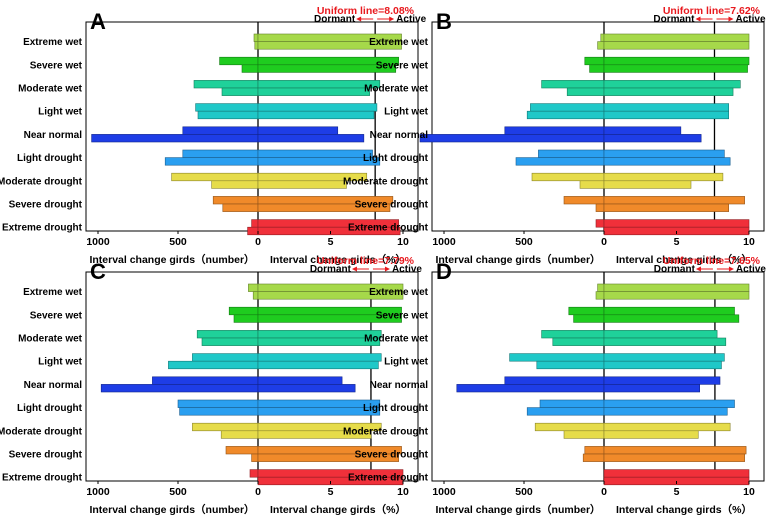  Describe the element at coordinates (396, 339) in the screenshot. I see `category-label: Moderate wet` at that location.